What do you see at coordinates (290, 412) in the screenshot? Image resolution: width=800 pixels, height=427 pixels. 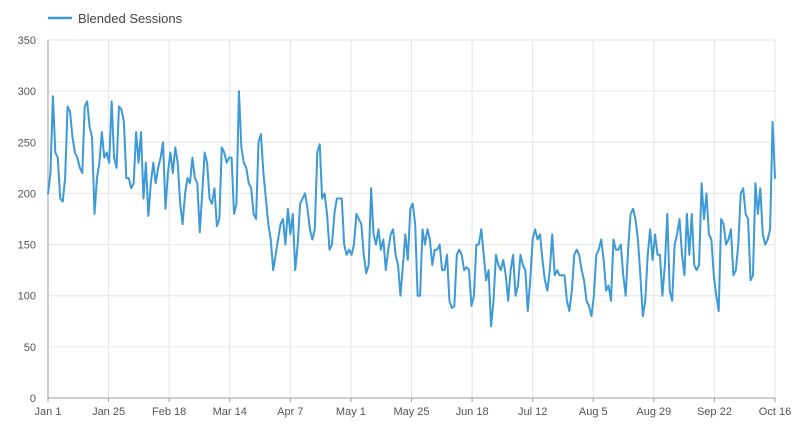 I see `x-tick-label: Apr 7` at bounding box center [290, 412].